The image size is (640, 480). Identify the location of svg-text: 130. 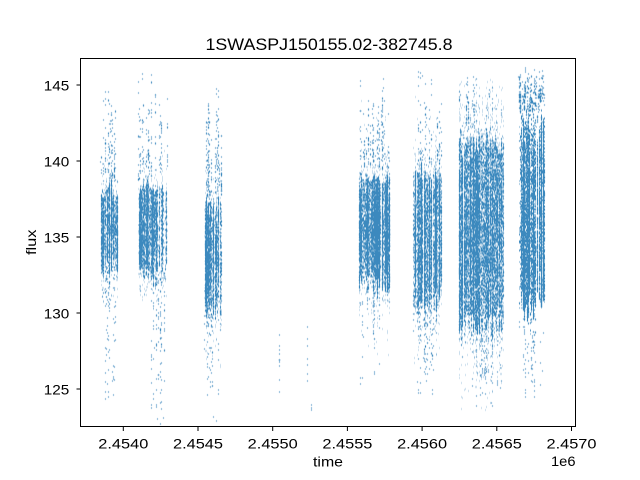
(57, 314).